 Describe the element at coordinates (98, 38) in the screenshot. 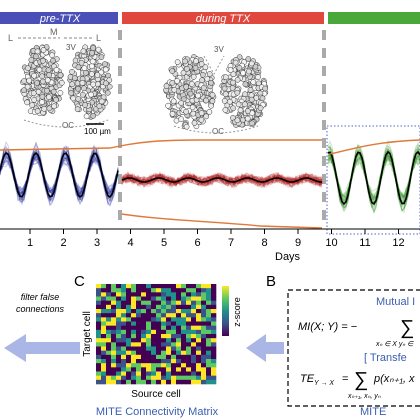

I see `orientation-l-right: L` at that location.